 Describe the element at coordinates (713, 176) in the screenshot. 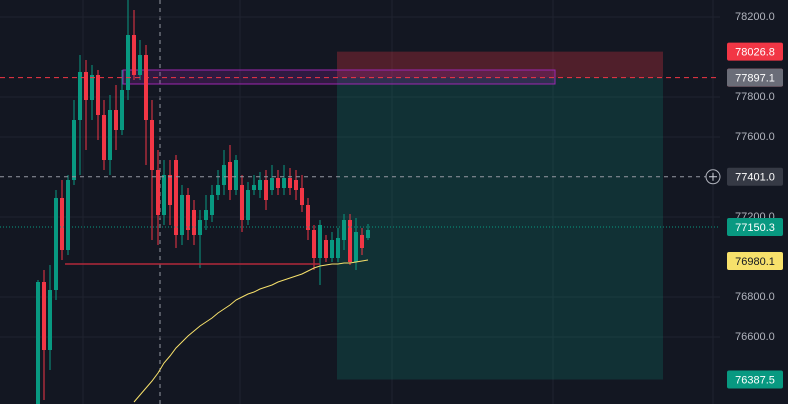

I see `plus-icon` at that location.